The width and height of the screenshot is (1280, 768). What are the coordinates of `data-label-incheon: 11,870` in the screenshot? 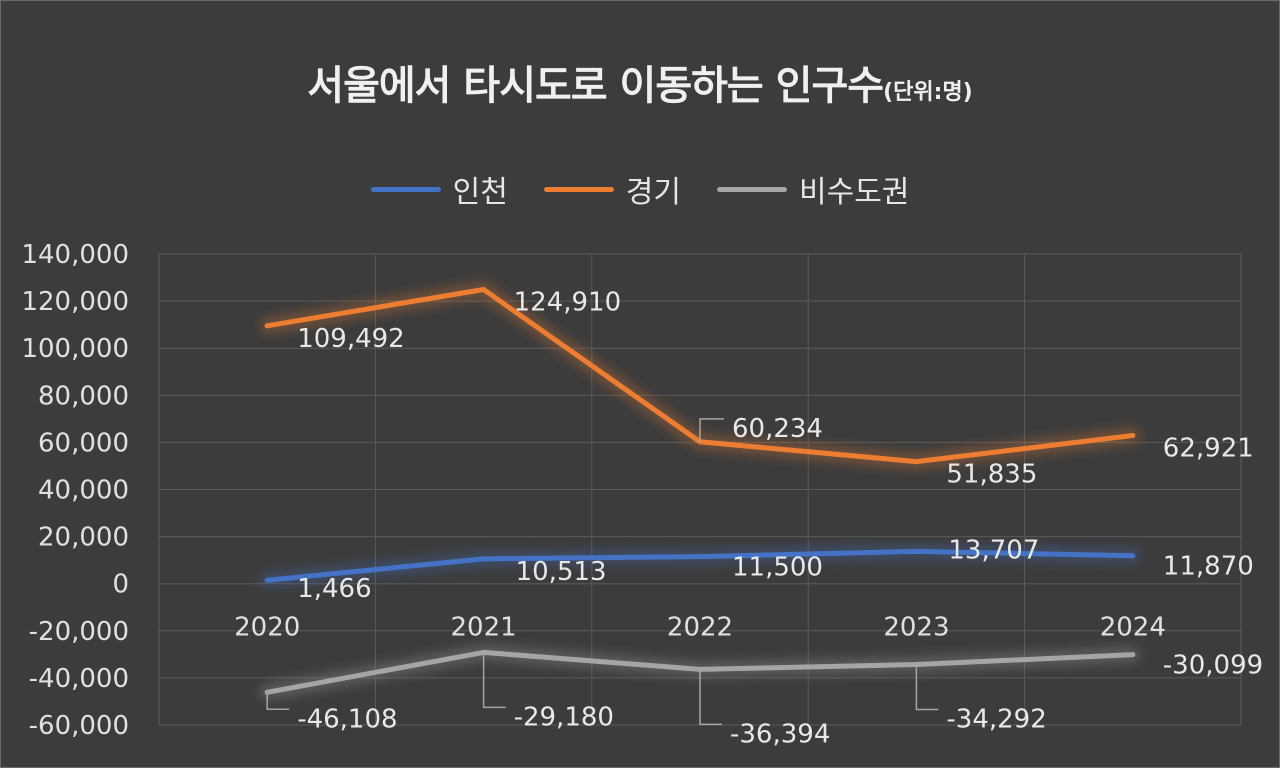 It's located at (1208, 567).